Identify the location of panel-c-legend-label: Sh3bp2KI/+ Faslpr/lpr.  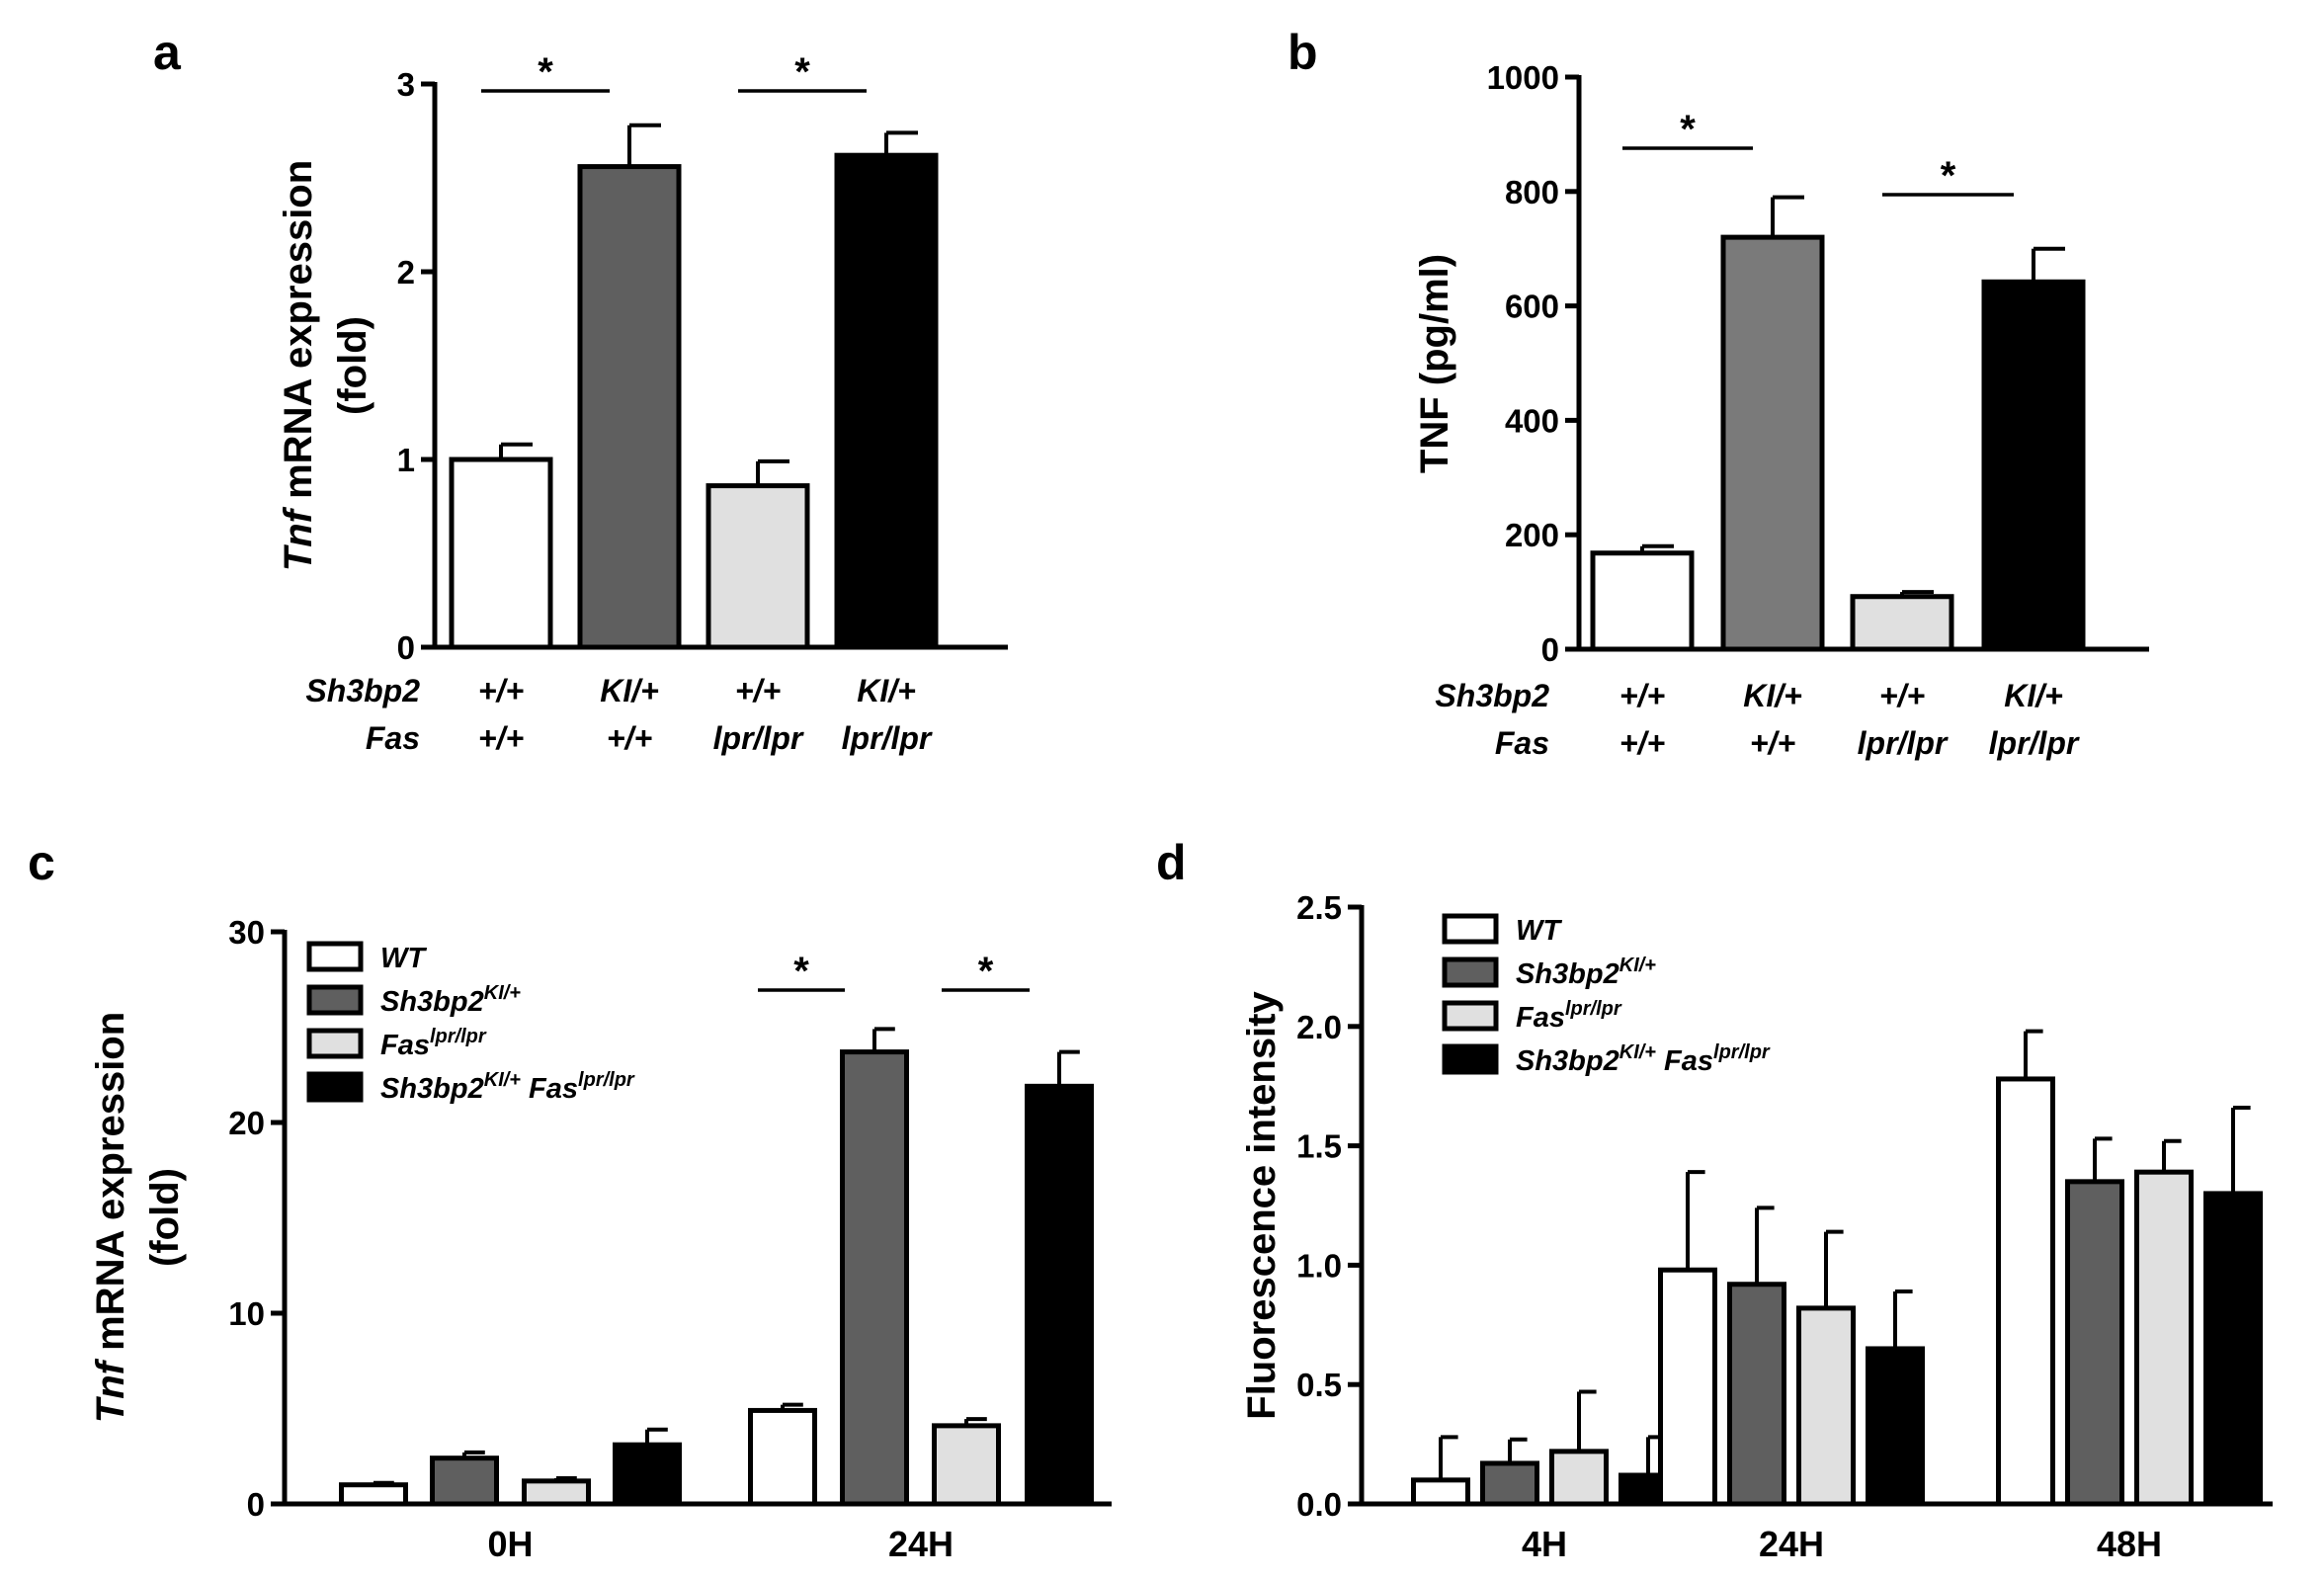
(507, 1087).